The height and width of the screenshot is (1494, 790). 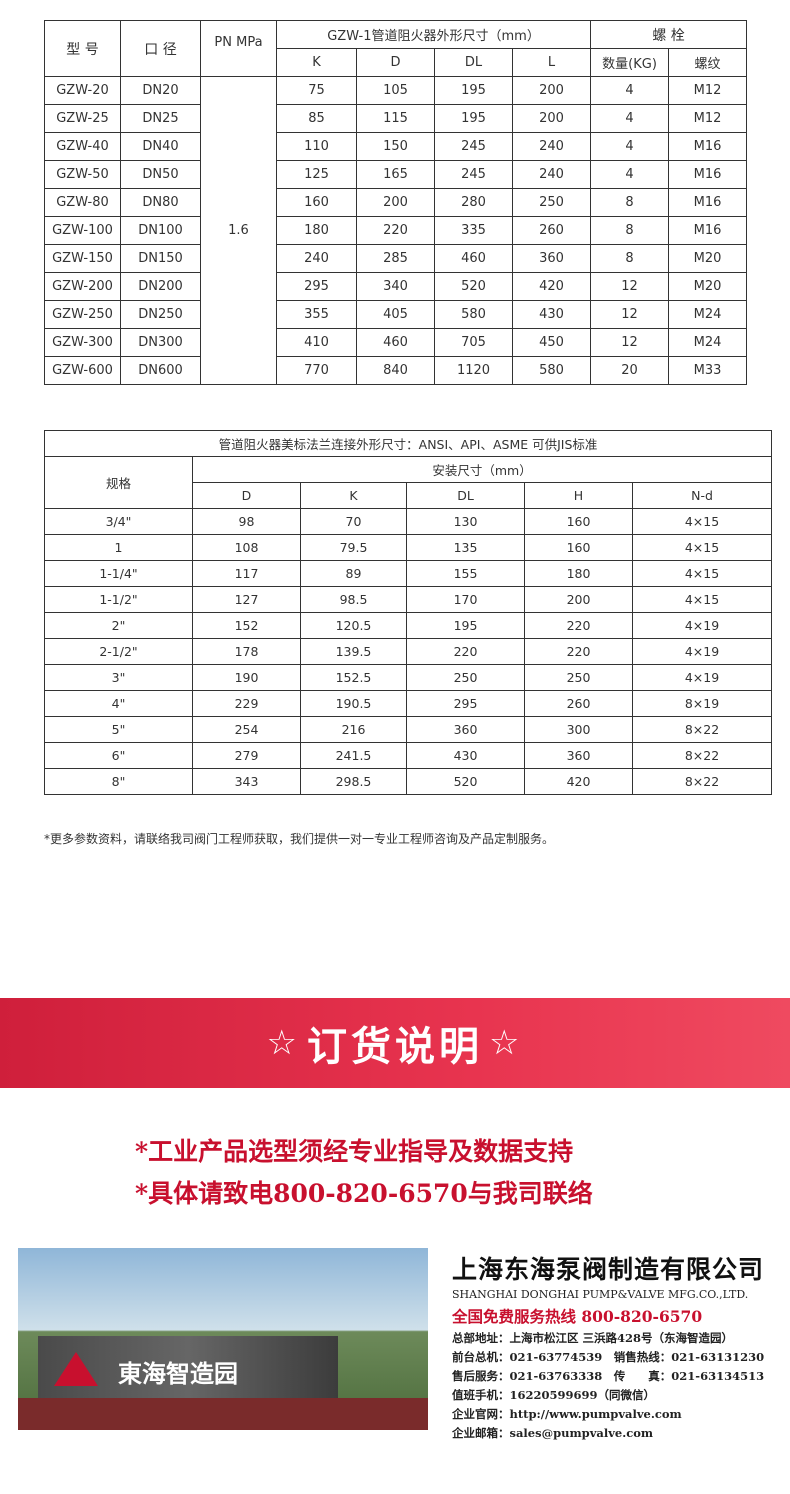 I want to click on cell-value: 120.5, so click(x=353, y=625).